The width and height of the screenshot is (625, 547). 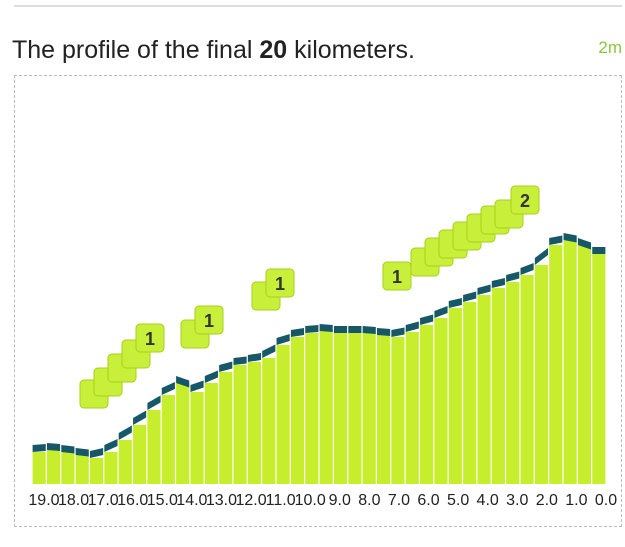 What do you see at coordinates (318, 6) in the screenshot?
I see `divider` at bounding box center [318, 6].